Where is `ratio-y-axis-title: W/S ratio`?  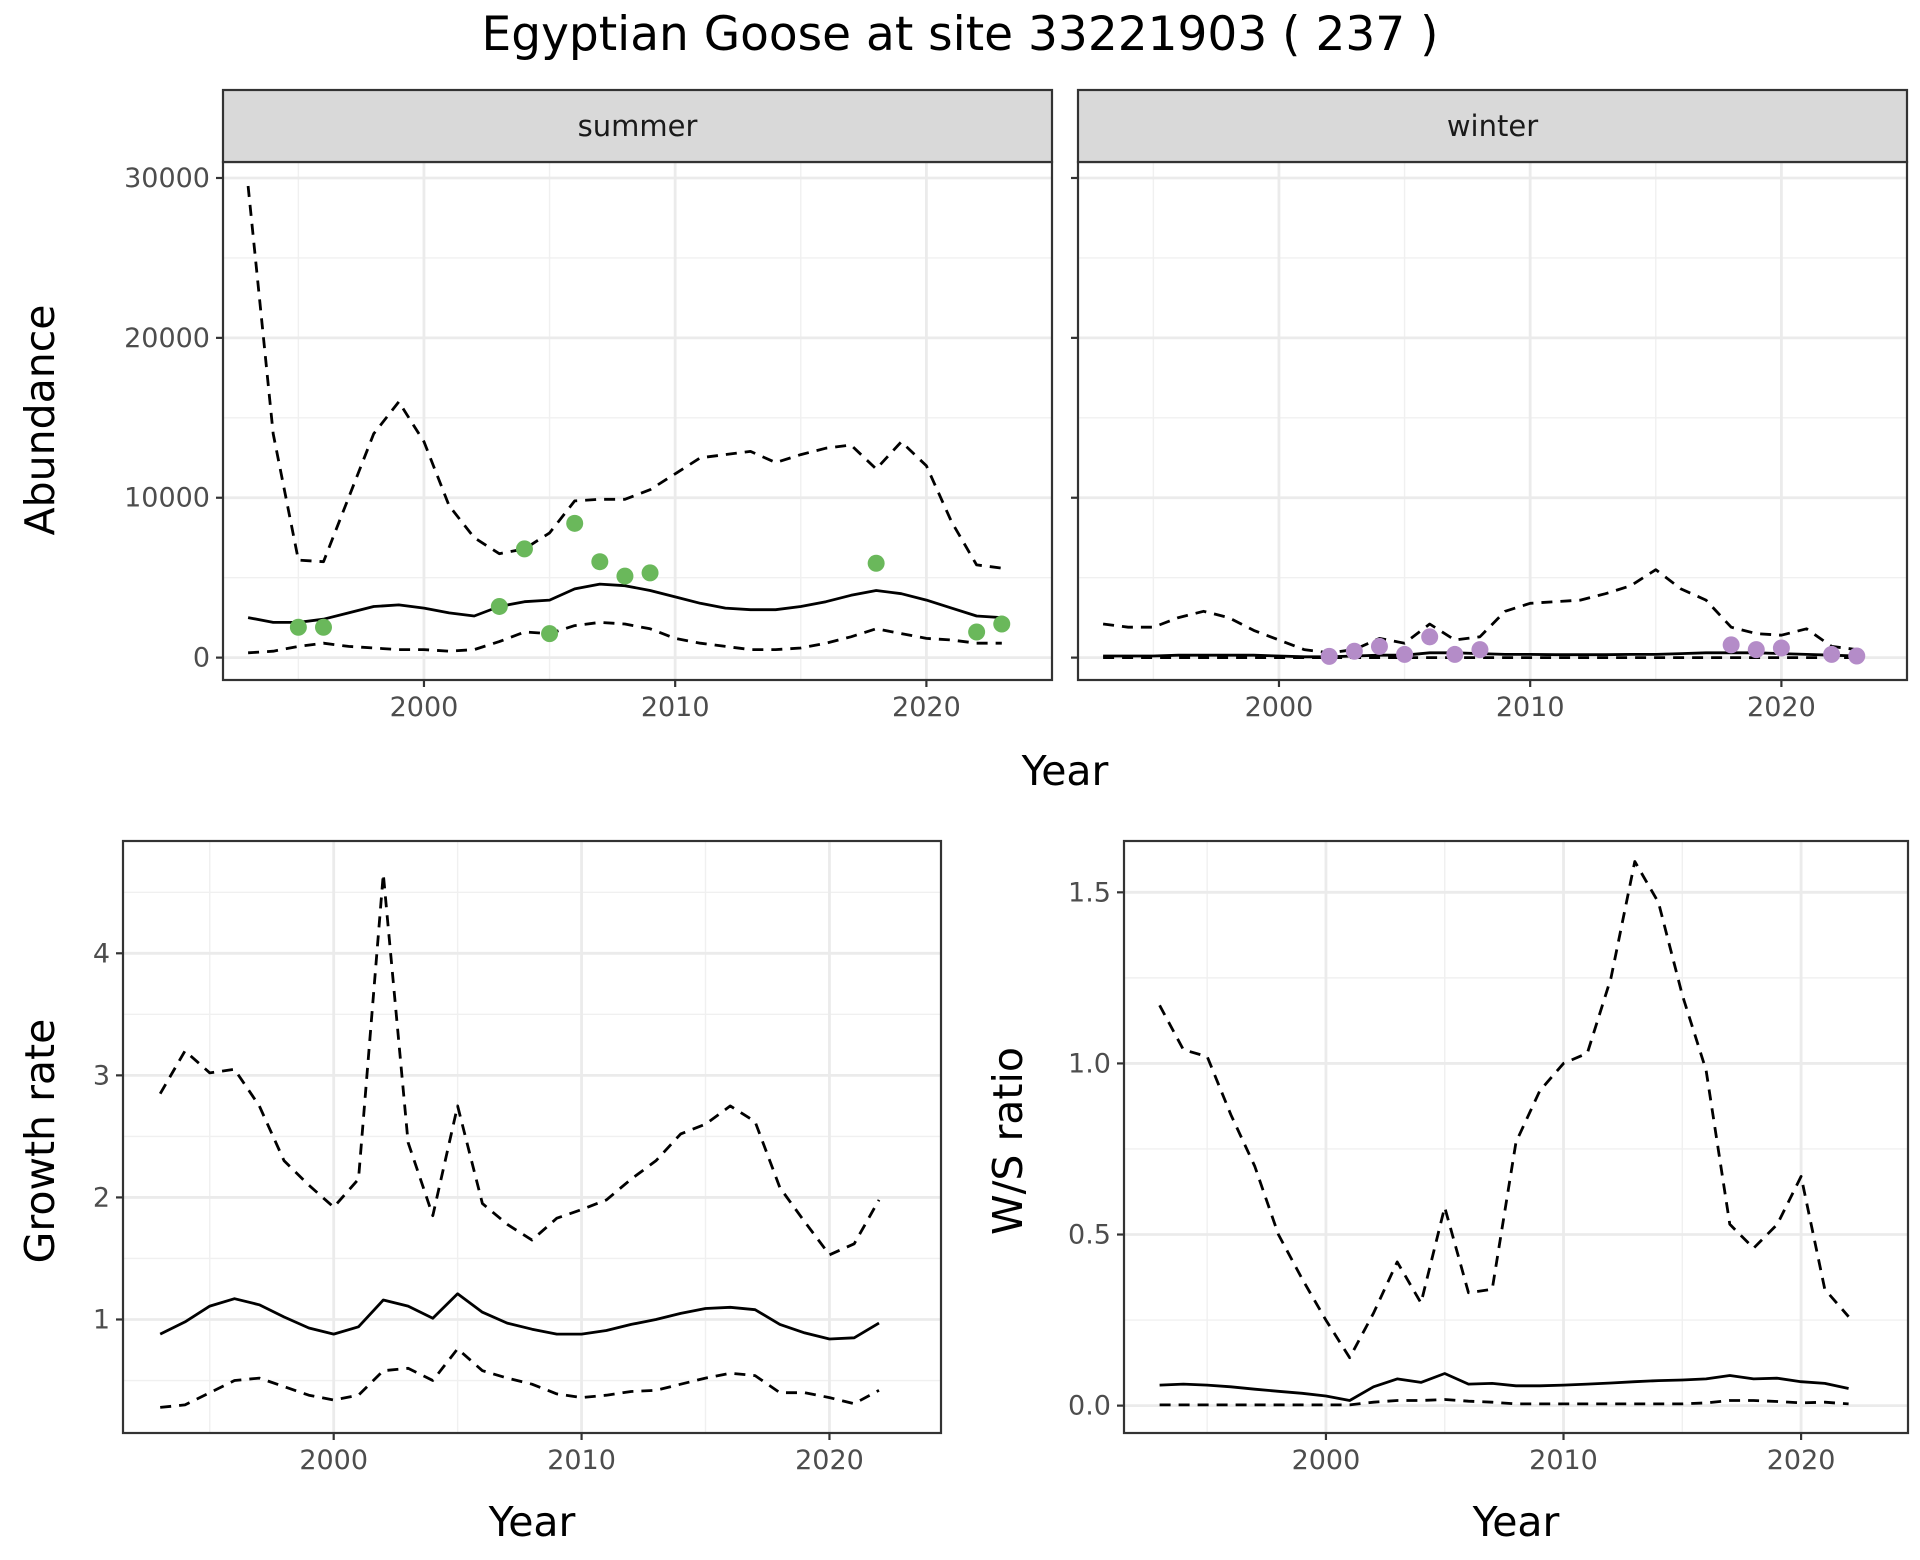 ratio-y-axis-title: W/S ratio is located at coordinates (1008, 1141).